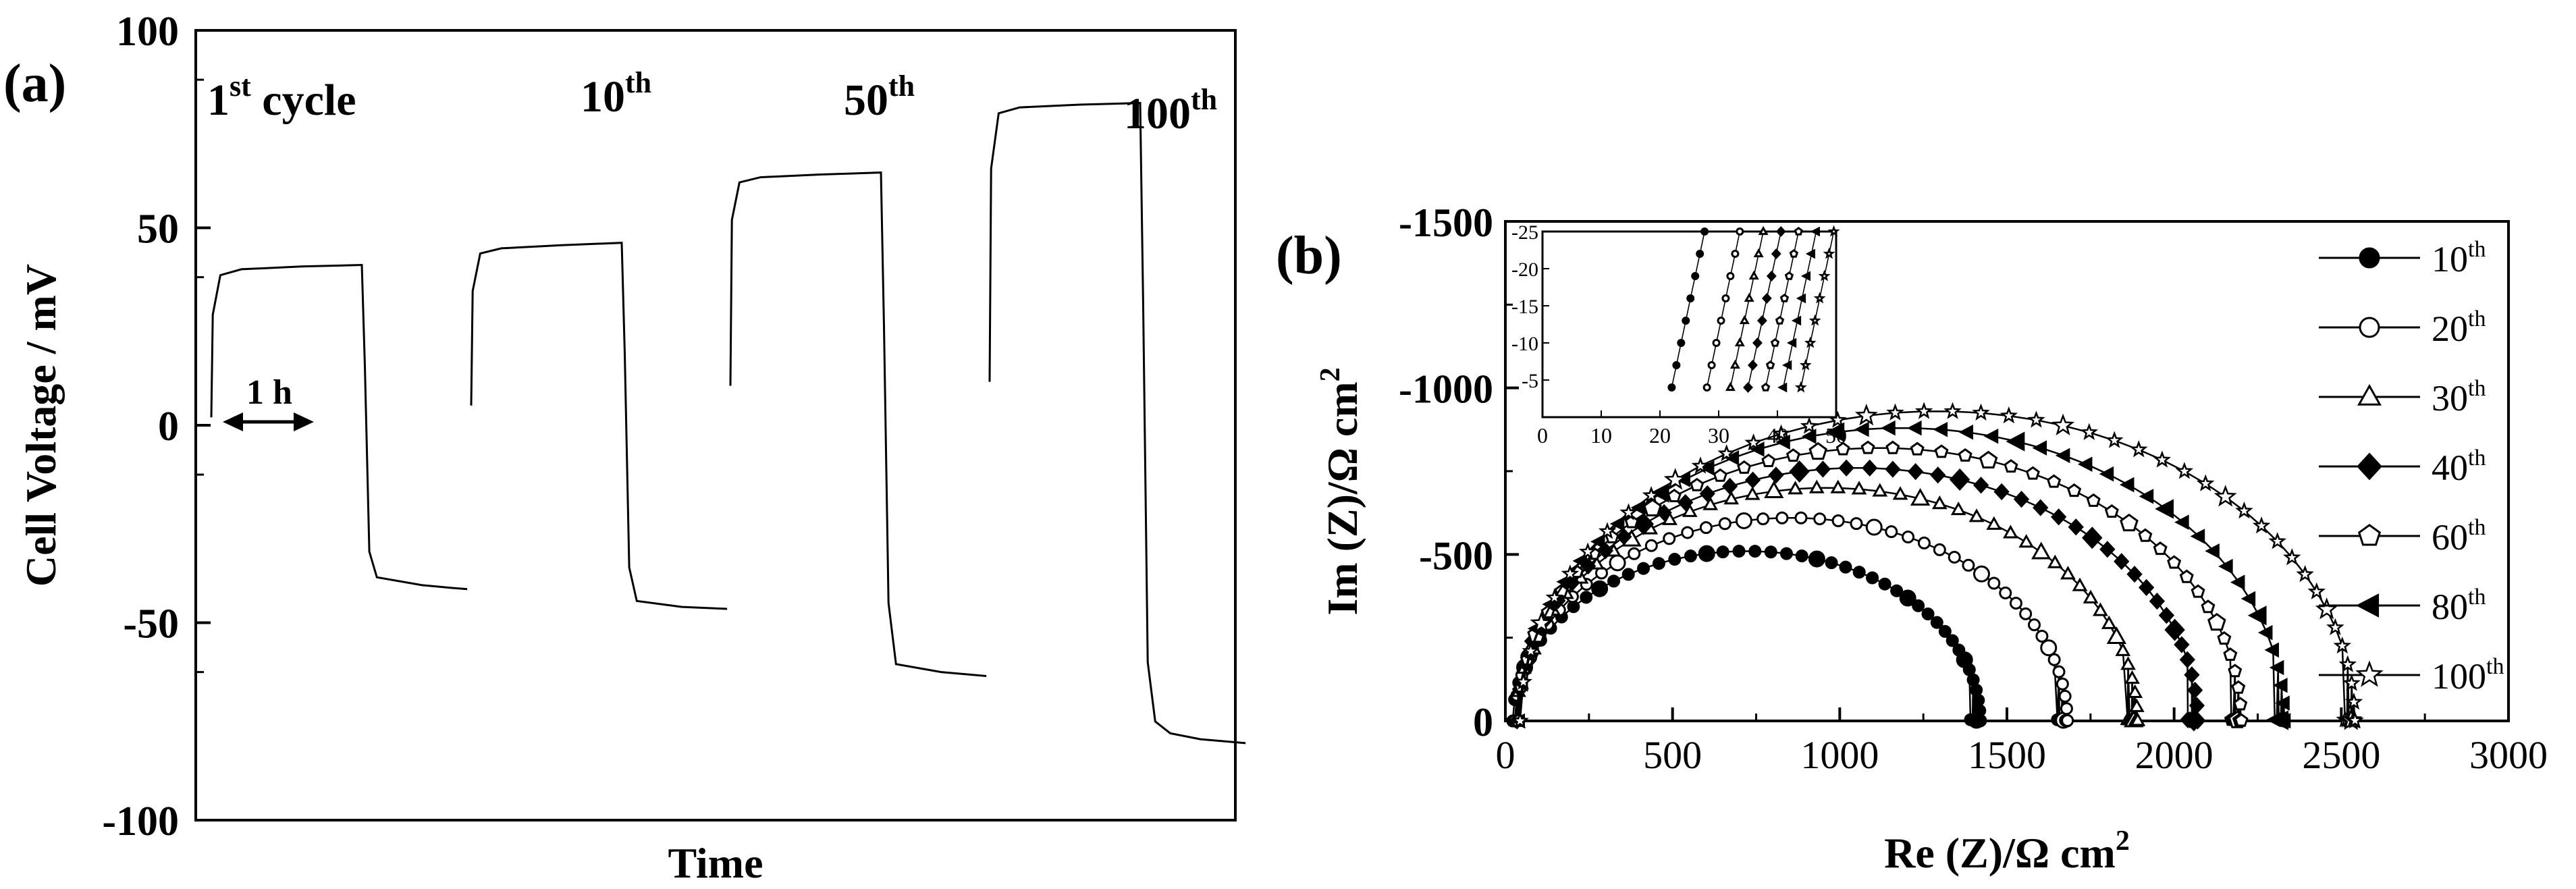  Describe the element at coordinates (233, 422) in the screenshot. I see `one-hour-arrow-left-head` at that location.